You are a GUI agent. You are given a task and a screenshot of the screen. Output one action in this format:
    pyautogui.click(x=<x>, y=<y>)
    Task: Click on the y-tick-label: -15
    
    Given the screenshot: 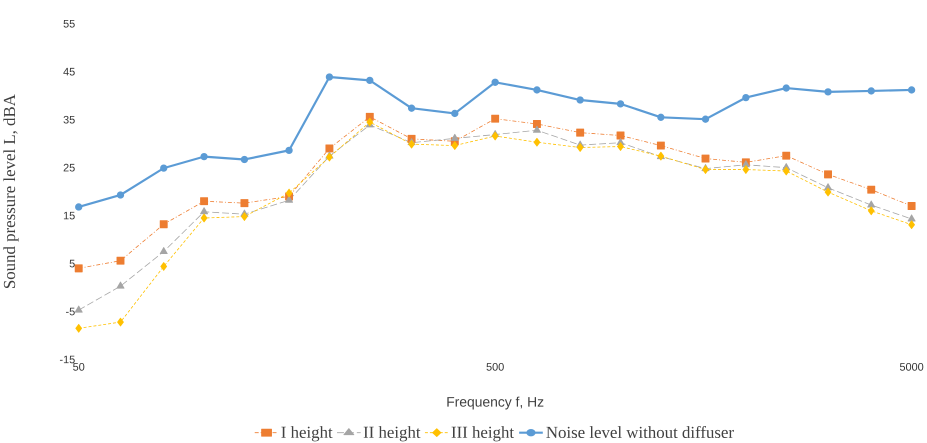 What is the action you would take?
    pyautogui.click(x=67, y=360)
    